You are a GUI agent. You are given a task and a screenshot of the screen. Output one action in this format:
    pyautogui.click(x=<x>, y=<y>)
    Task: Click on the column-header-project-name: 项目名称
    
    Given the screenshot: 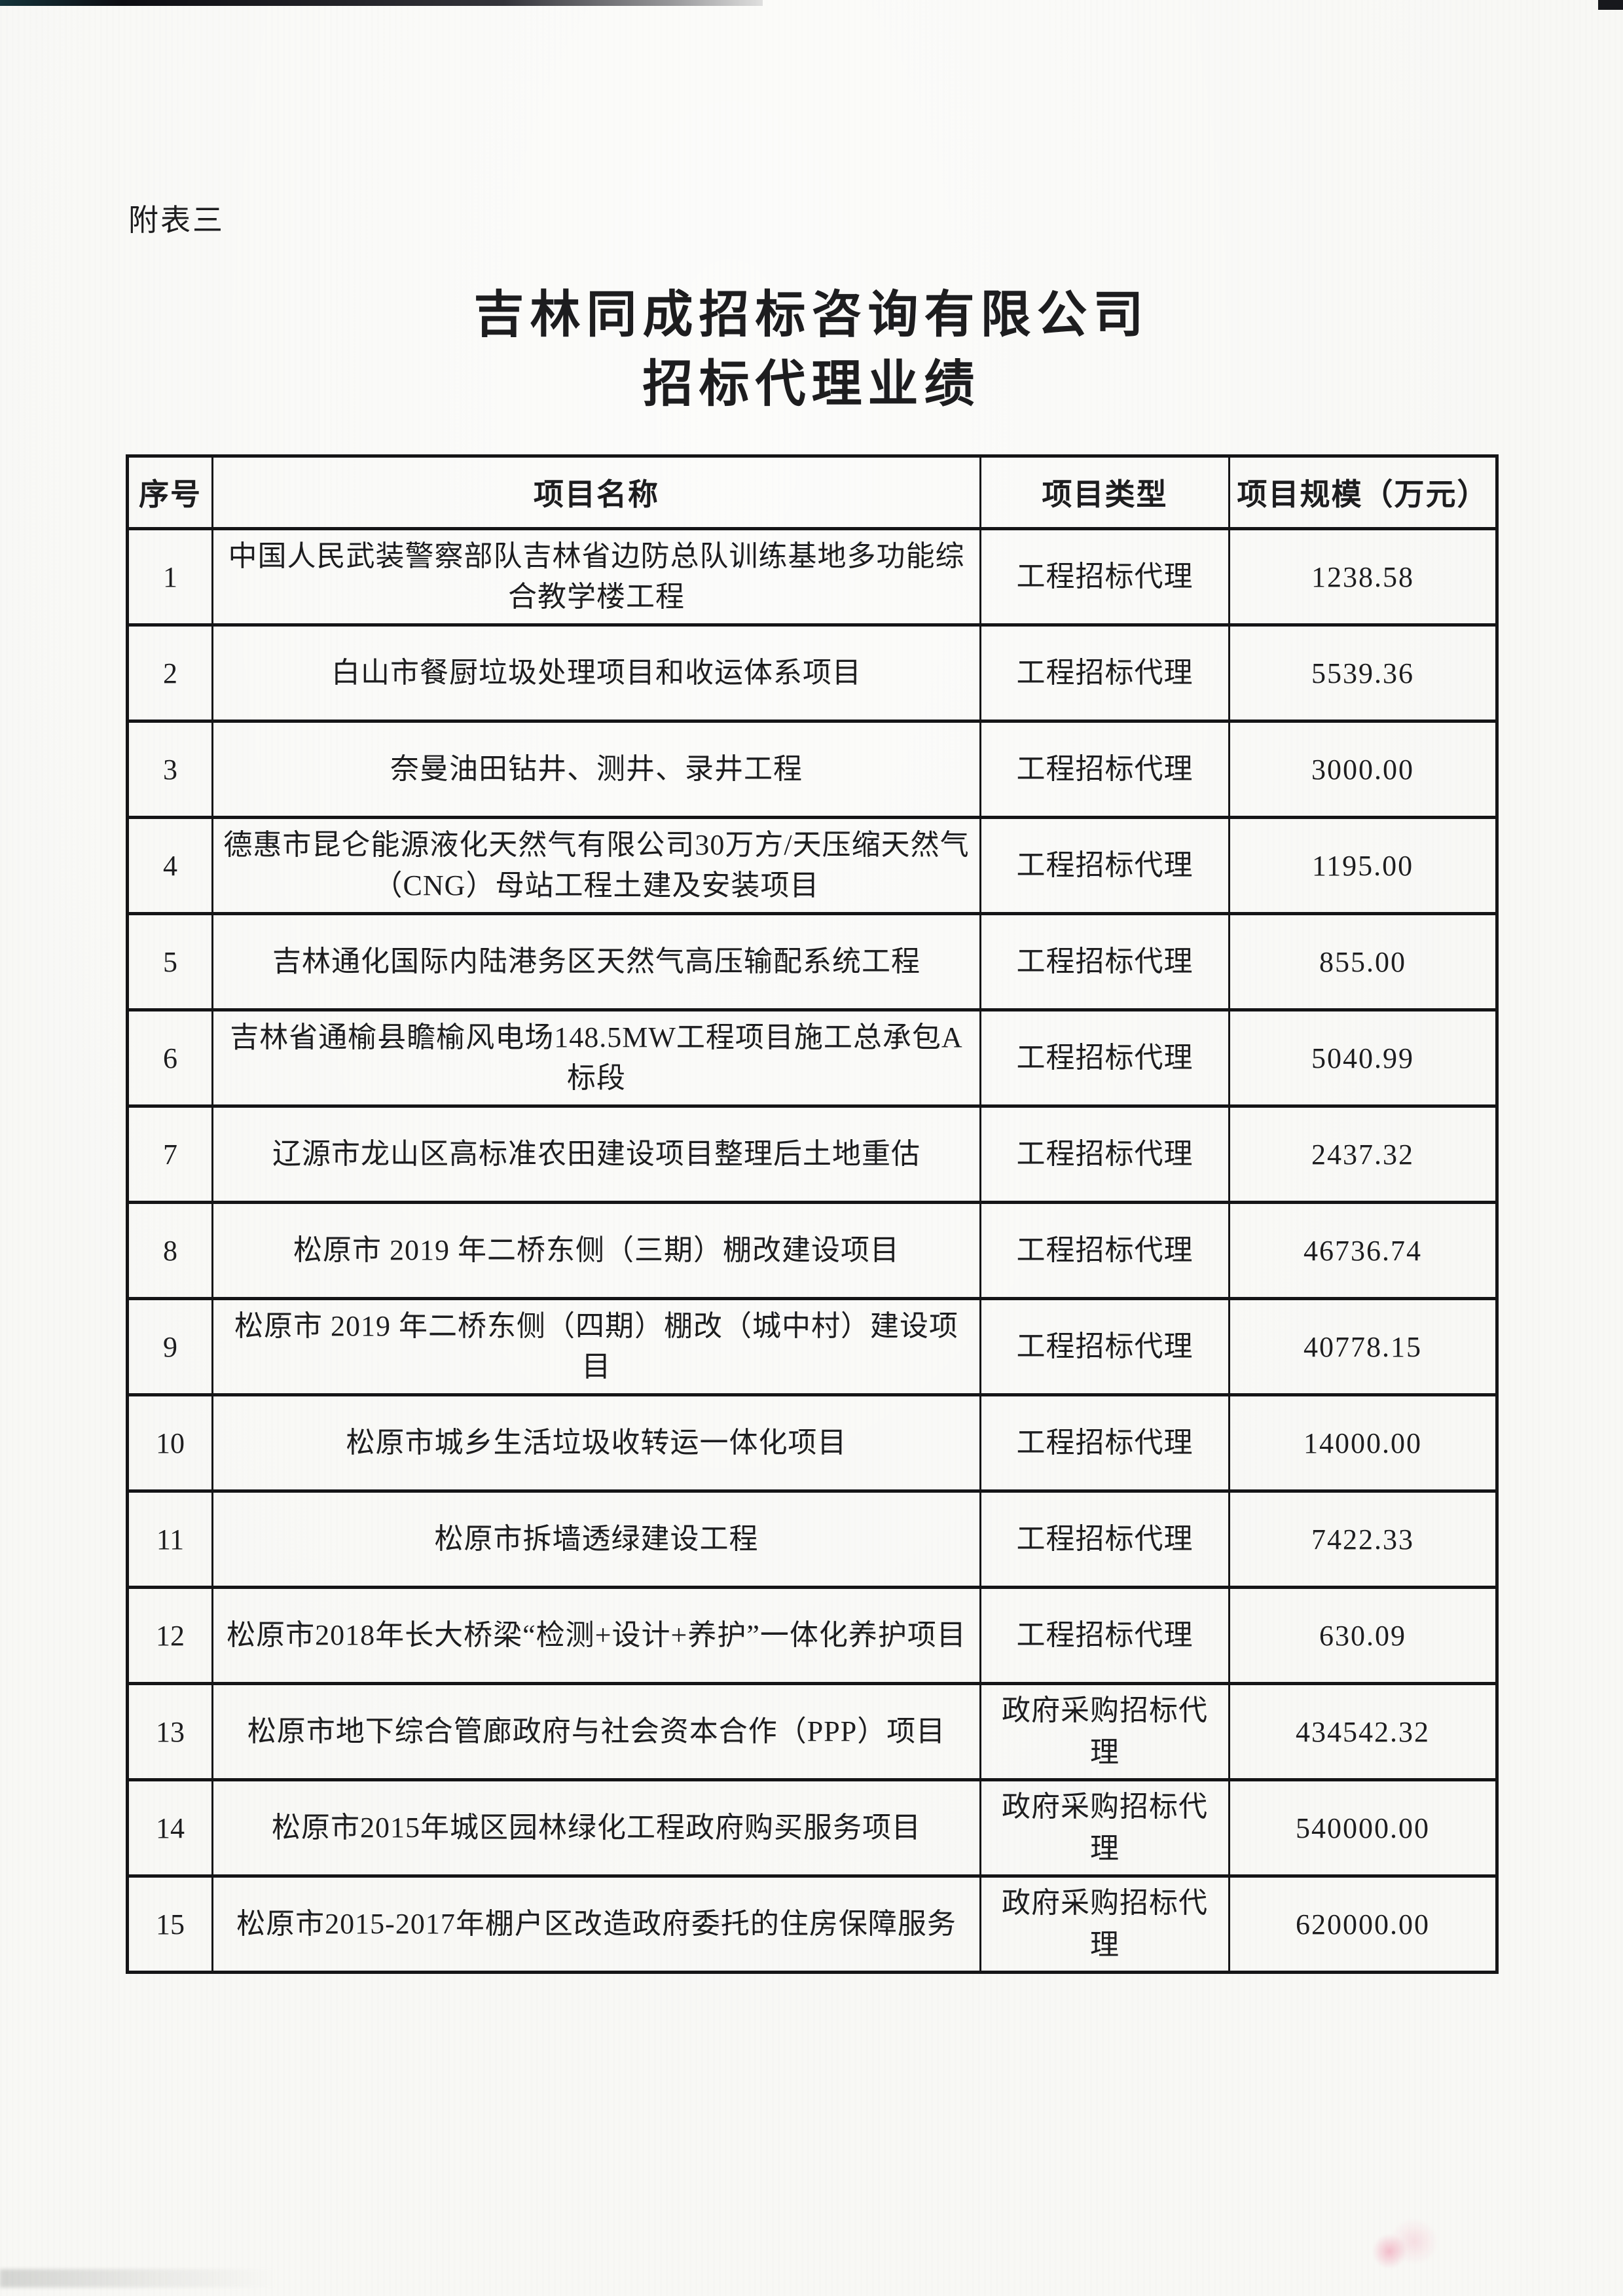 What is the action you would take?
    pyautogui.click(x=596, y=492)
    